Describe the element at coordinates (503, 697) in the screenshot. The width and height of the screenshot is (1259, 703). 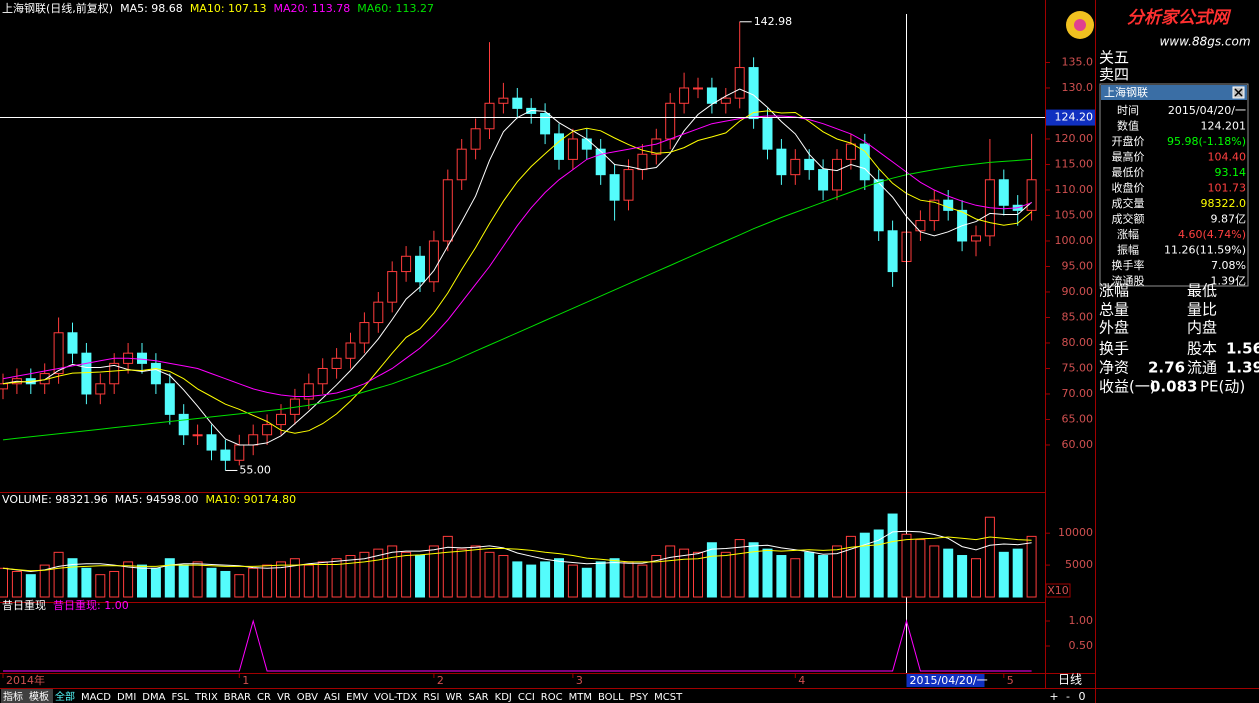
I see `toolbar-tab: KDJ` at that location.